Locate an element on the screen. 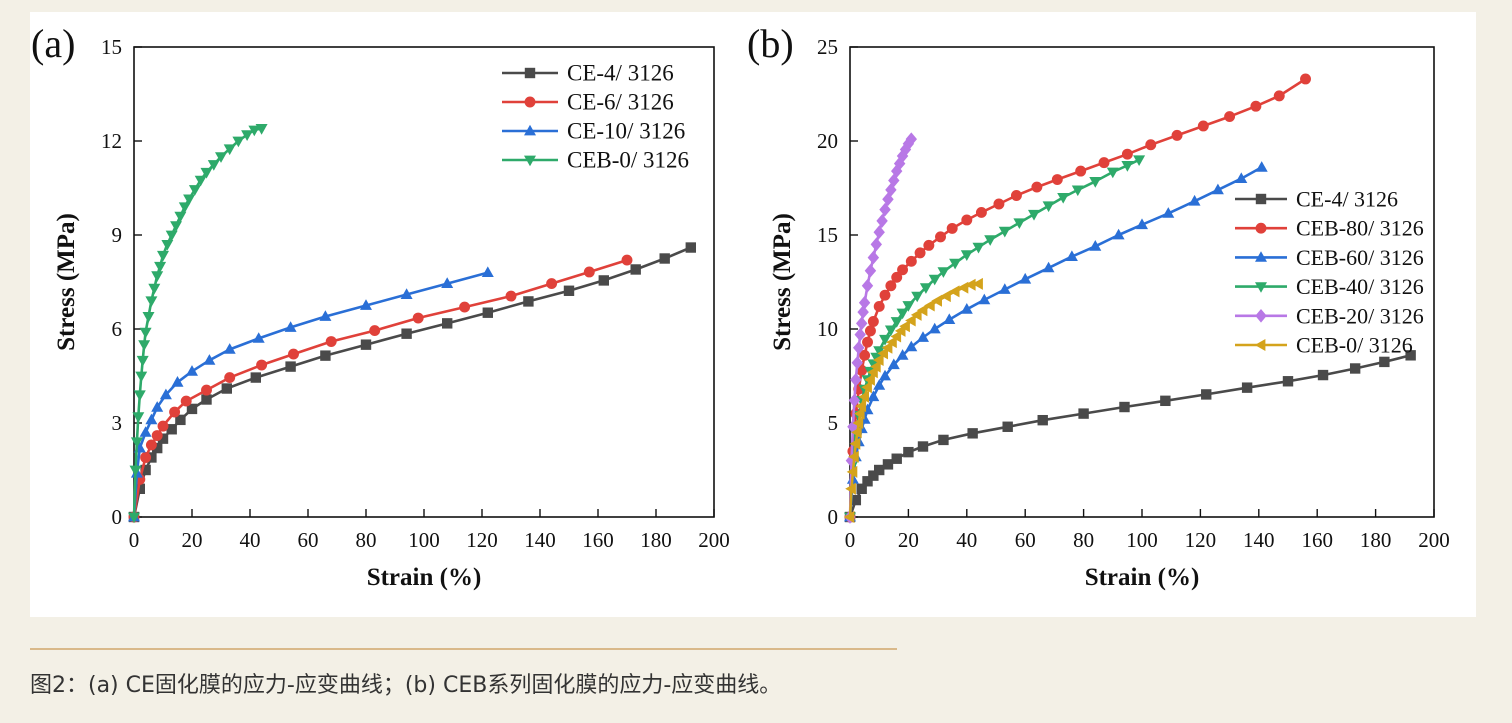 The image size is (1512, 723). panel-b-x-tick-label: 160 is located at coordinates (1317, 540).